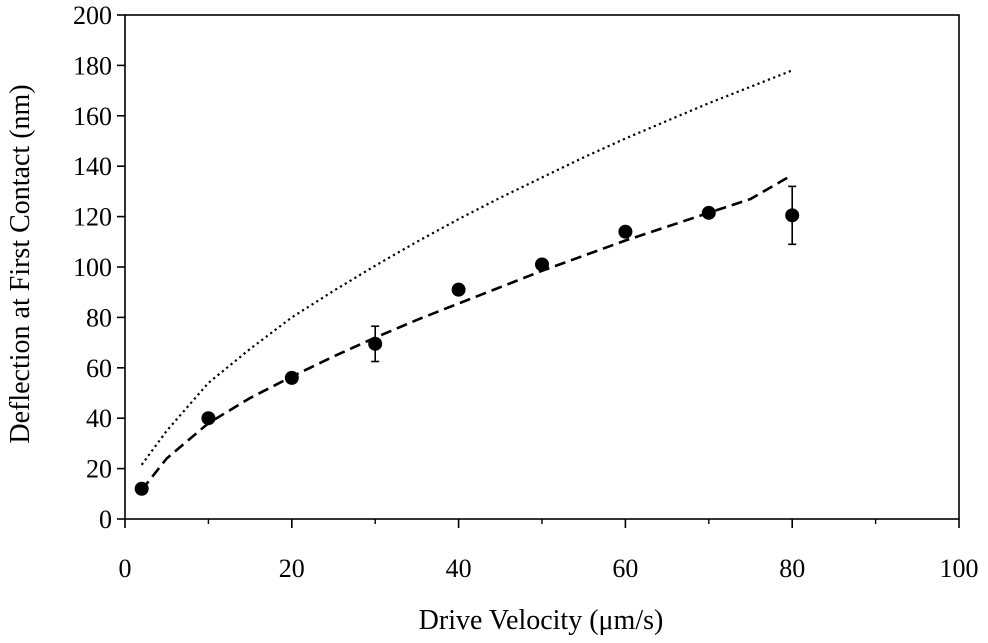 This screenshot has height=643, width=988. I want to click on y-tick-label: 100, so click(92, 267).